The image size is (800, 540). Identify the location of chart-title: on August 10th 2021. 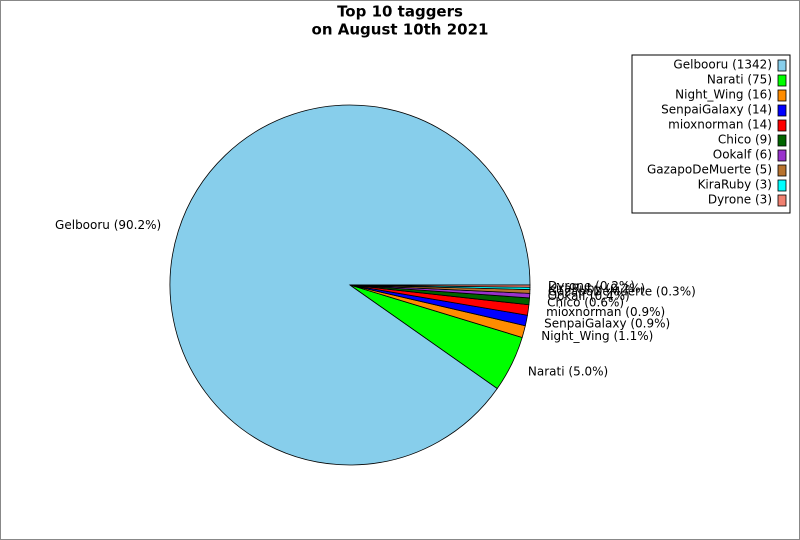
(400, 30).